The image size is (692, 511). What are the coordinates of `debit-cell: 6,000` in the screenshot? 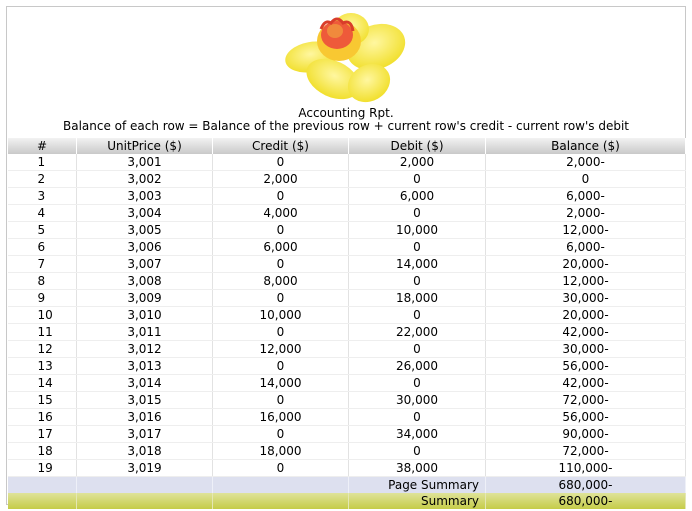 It's located at (417, 196).